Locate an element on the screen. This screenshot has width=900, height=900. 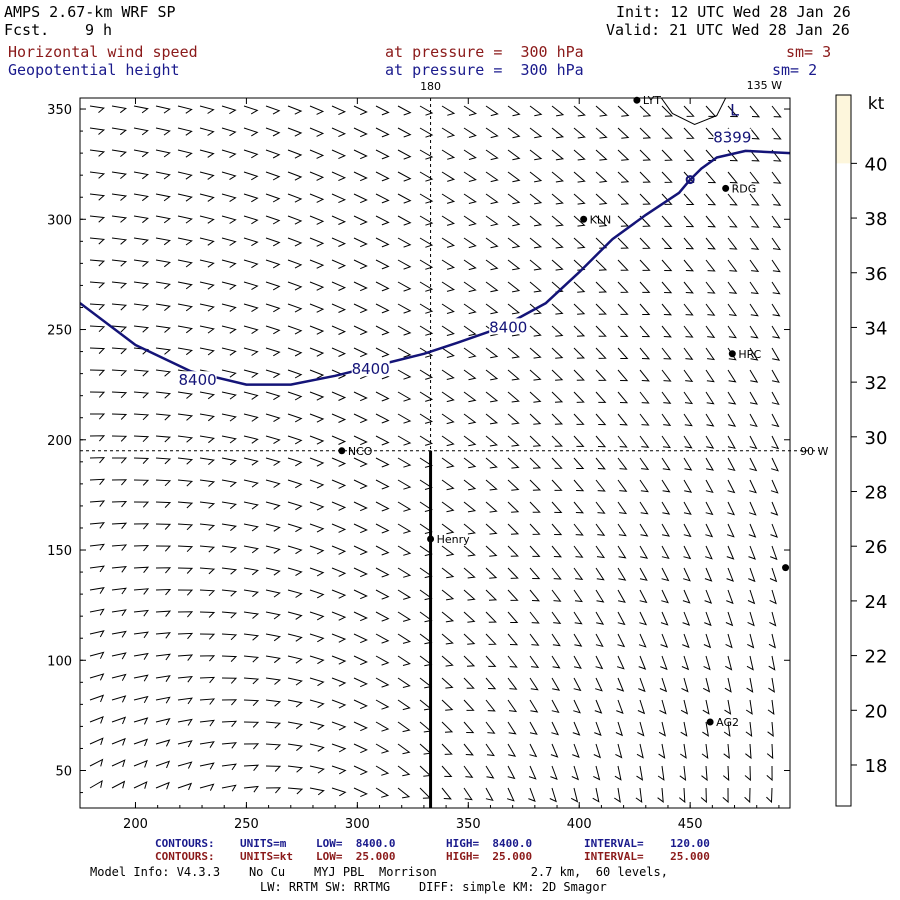
meridian-label-135w: 135 W is located at coordinates (764, 85).